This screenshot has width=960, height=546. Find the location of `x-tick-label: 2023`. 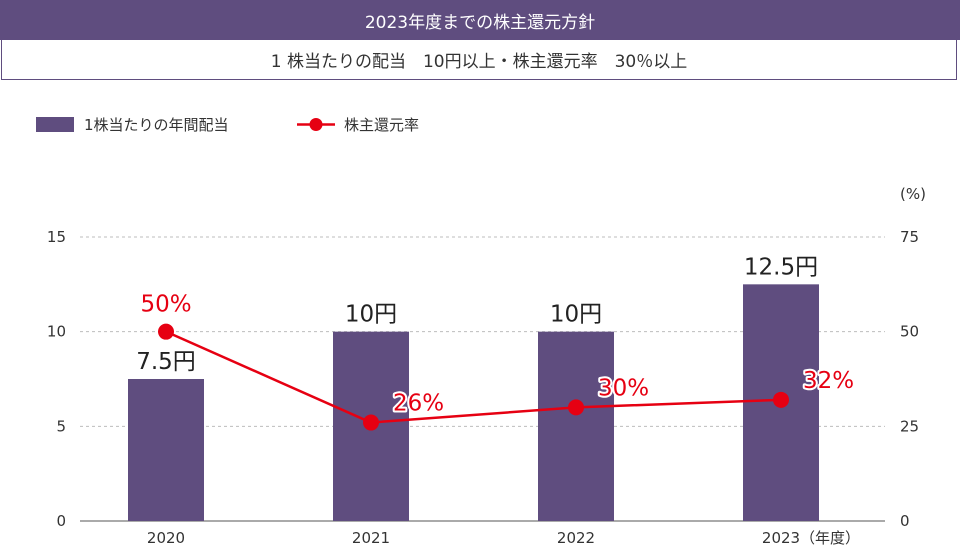

x-tick-label: 2023 is located at coordinates (781, 537).